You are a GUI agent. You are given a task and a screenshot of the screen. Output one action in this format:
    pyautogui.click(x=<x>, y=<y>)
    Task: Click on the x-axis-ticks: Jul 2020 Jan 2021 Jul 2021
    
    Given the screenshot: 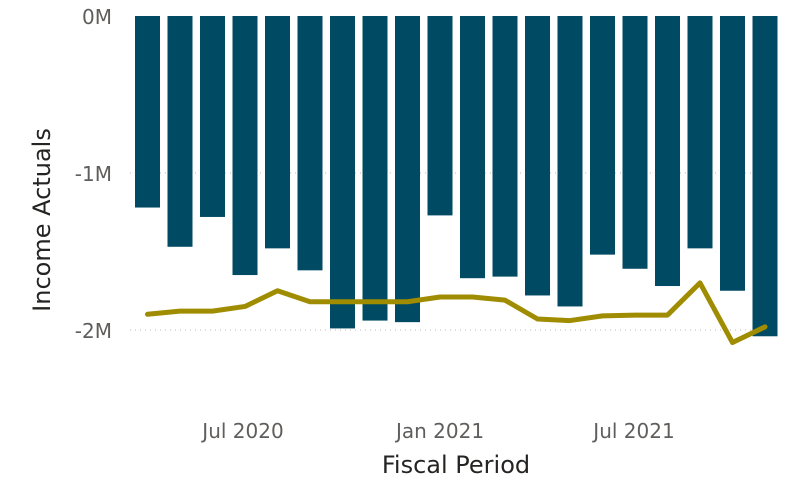 What is the action you would take?
    pyautogui.click(x=437, y=431)
    